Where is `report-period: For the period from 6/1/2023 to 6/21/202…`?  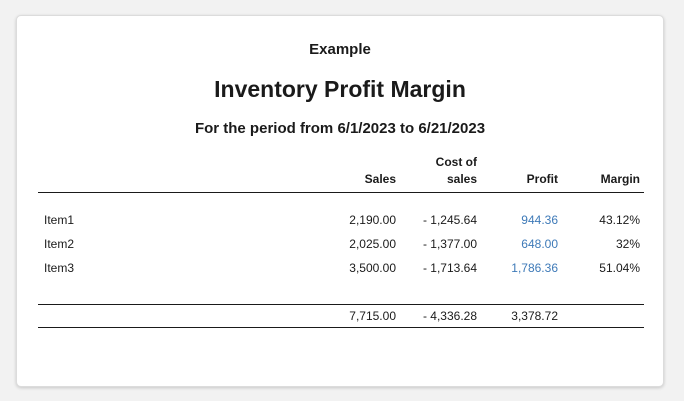
report-period: For the period from 6/1/2023 to 6/21/202… is located at coordinates (340, 128).